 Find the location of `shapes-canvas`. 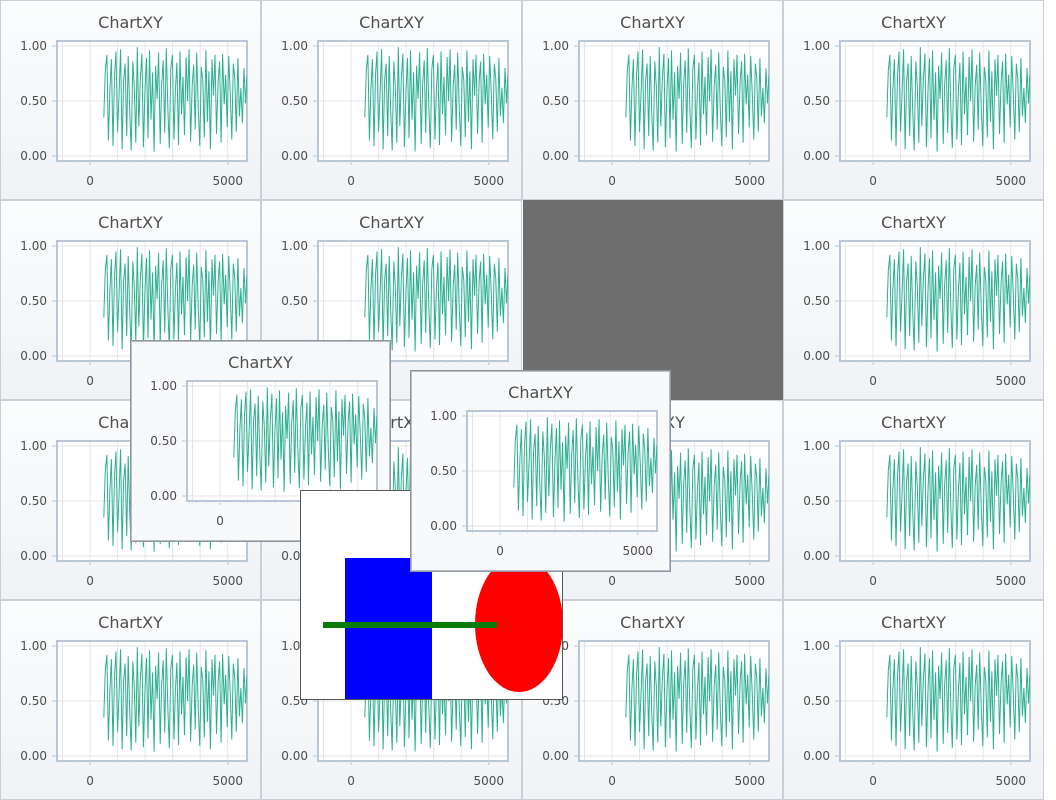

shapes-canvas is located at coordinates (443, 628).